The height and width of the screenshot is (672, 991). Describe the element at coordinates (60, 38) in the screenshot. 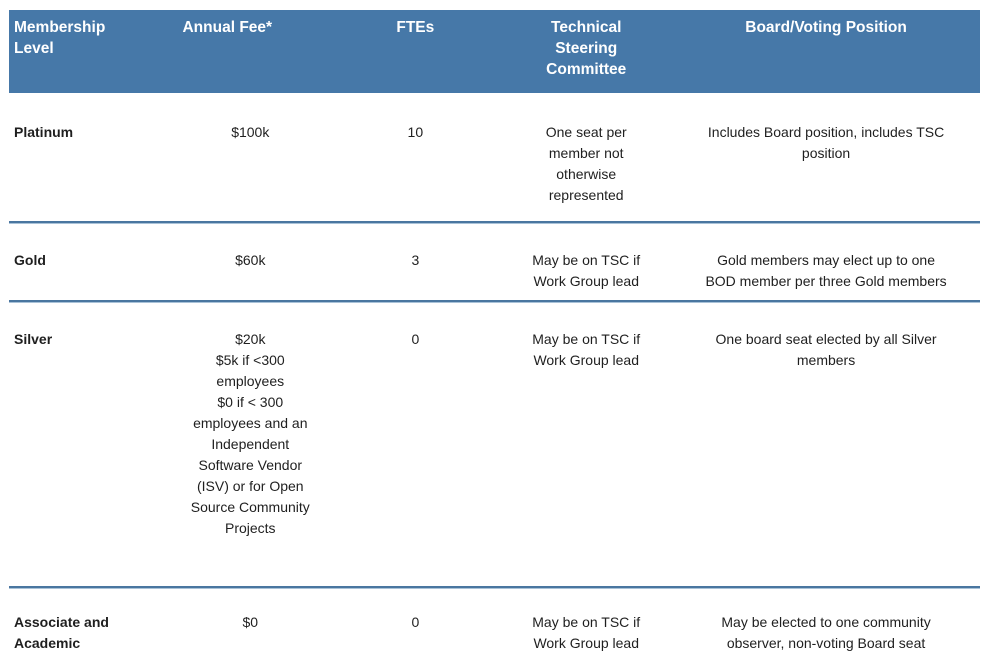

I see `header-cell-membership-level: Membership Level` at that location.